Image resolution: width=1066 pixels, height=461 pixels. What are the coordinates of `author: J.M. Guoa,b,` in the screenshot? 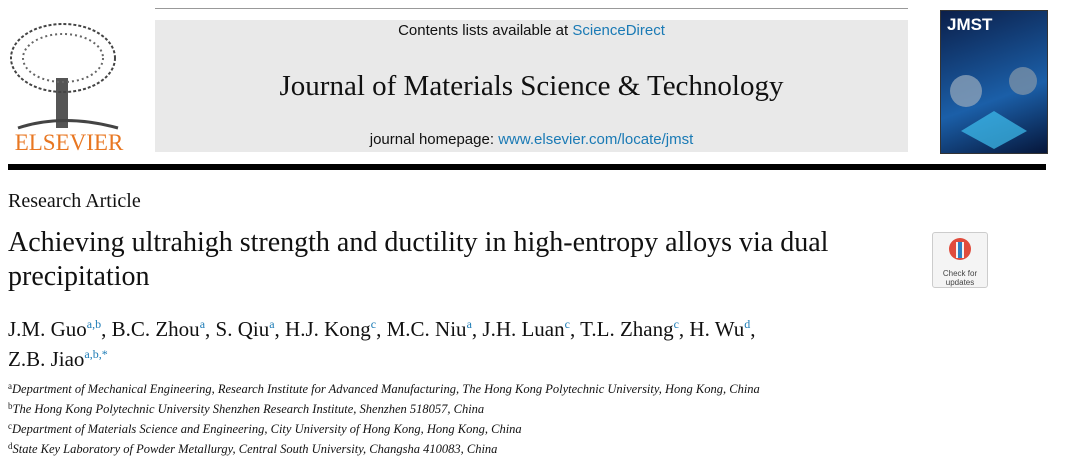 It's located at (57, 329).